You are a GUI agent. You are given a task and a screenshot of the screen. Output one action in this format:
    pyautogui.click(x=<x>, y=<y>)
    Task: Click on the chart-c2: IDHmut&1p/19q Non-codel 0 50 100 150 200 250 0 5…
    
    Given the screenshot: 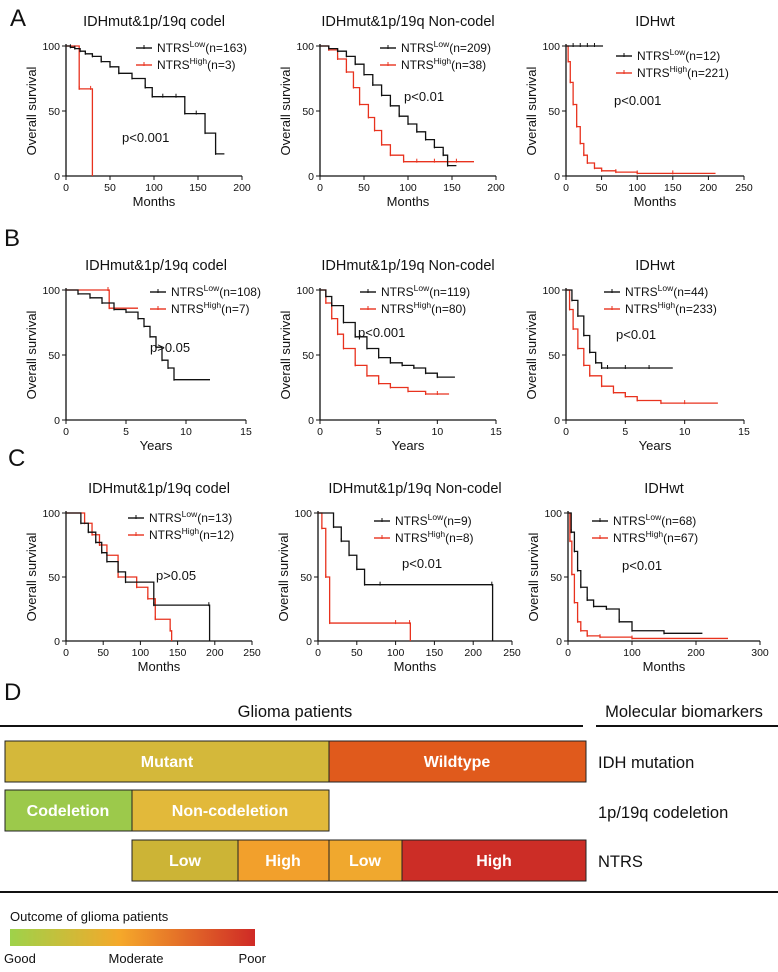 What is the action you would take?
    pyautogui.click(x=398, y=577)
    